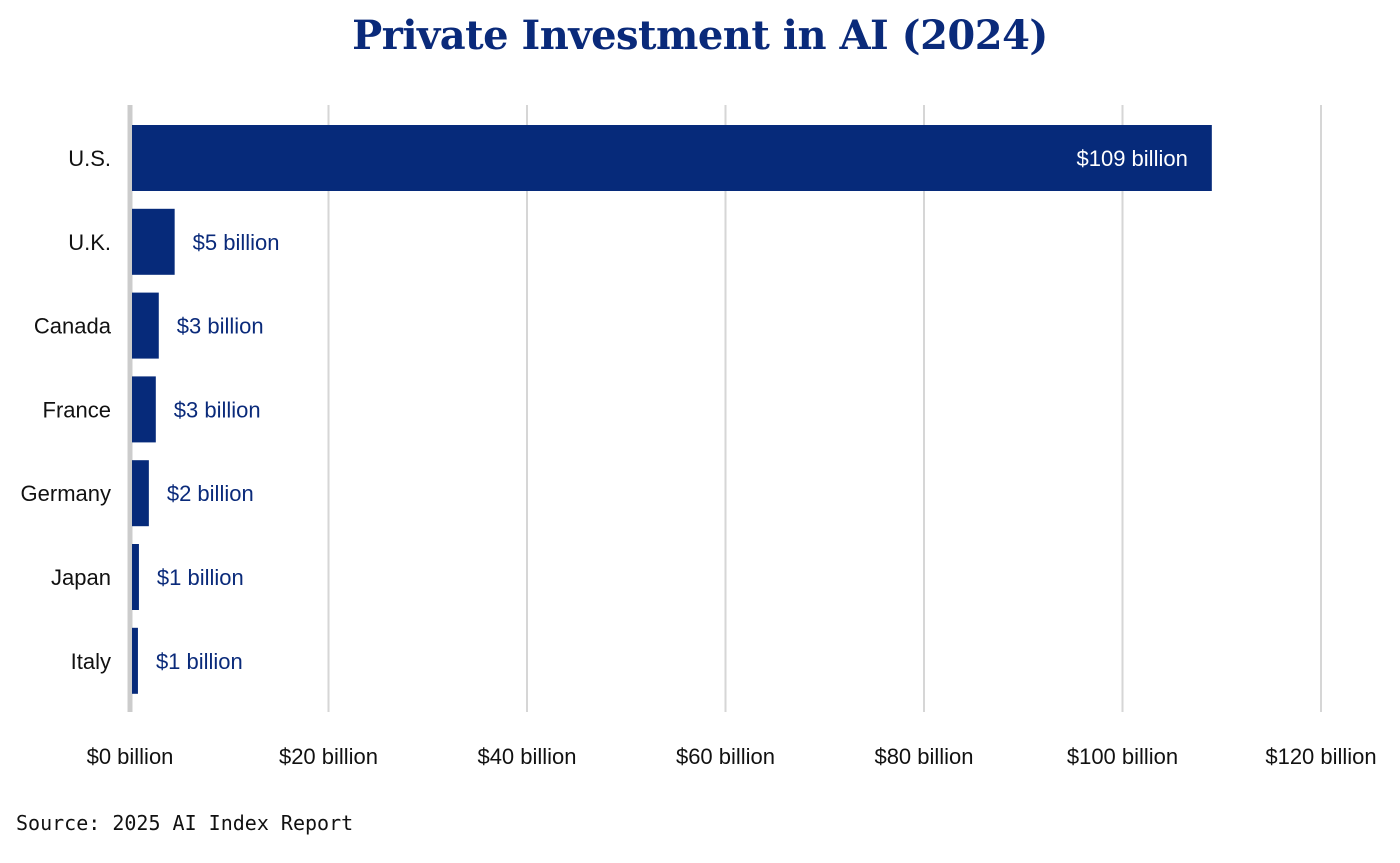 The width and height of the screenshot is (1400, 863). What do you see at coordinates (526, 756) in the screenshot?
I see `x-tick-label: $40 billion` at bounding box center [526, 756].